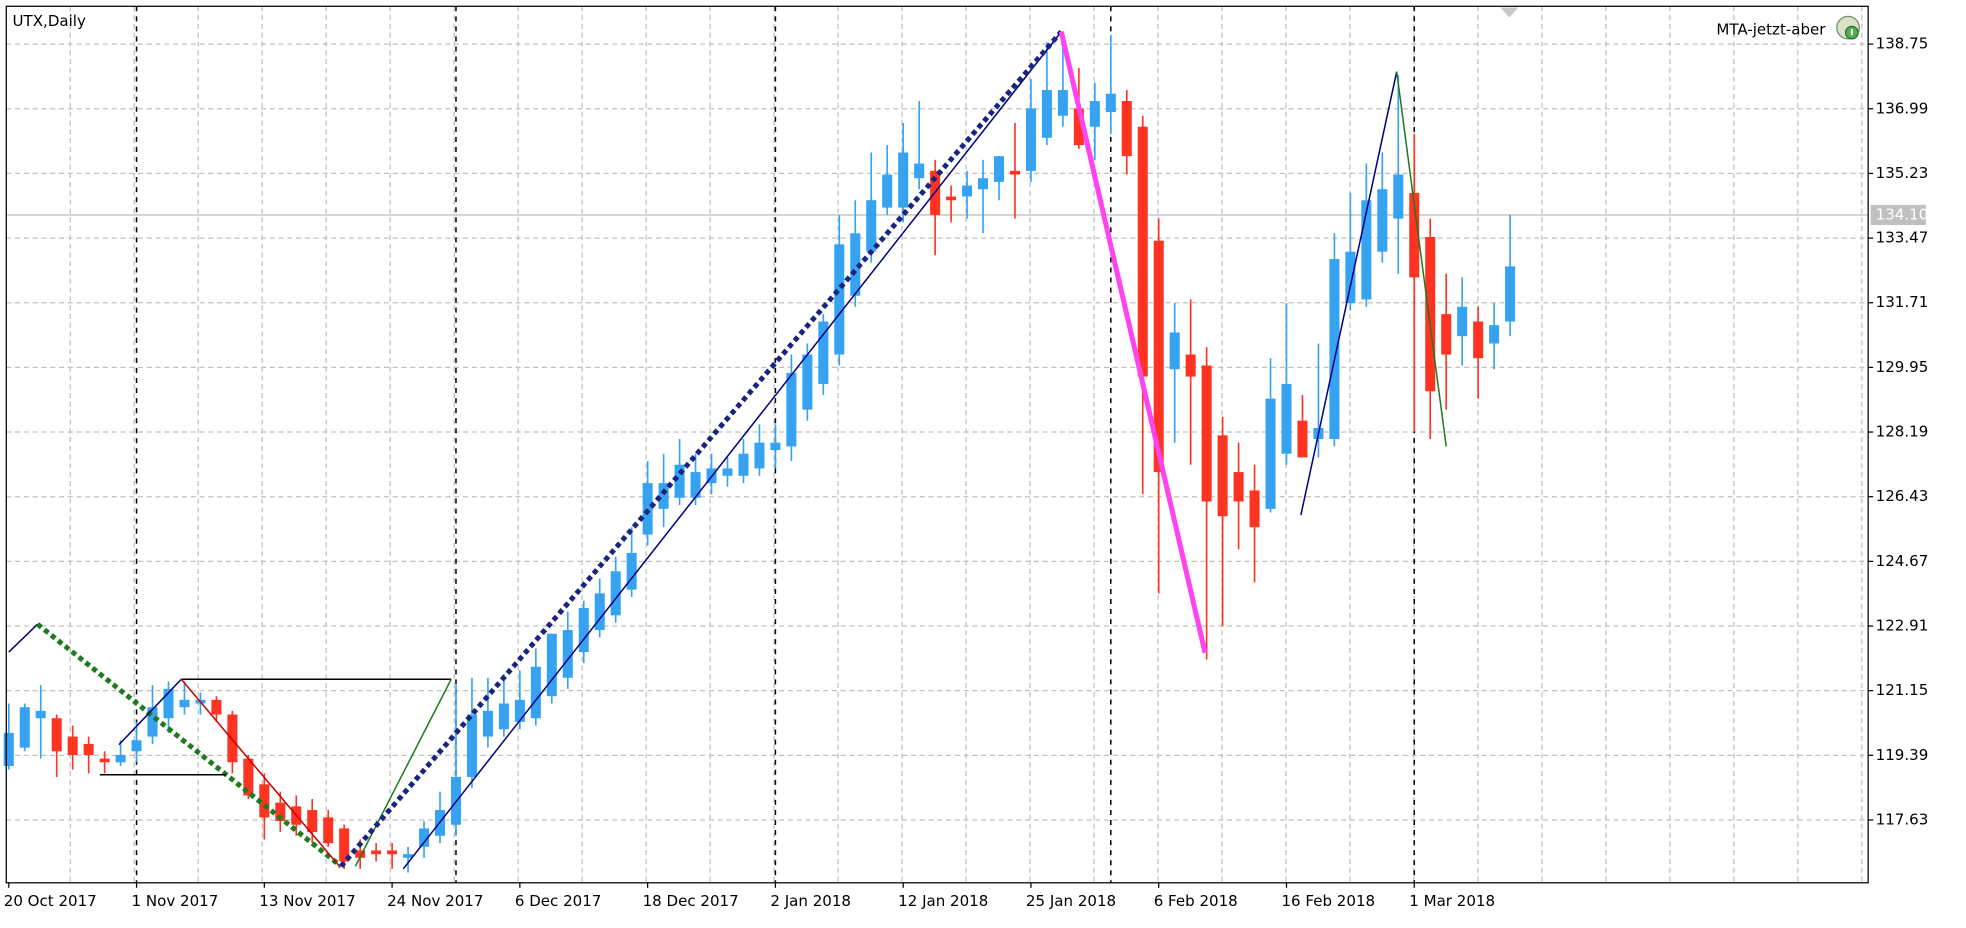  Describe the element at coordinates (1902, 214) in the screenshot. I see `current-price-label: 134.10` at that location.